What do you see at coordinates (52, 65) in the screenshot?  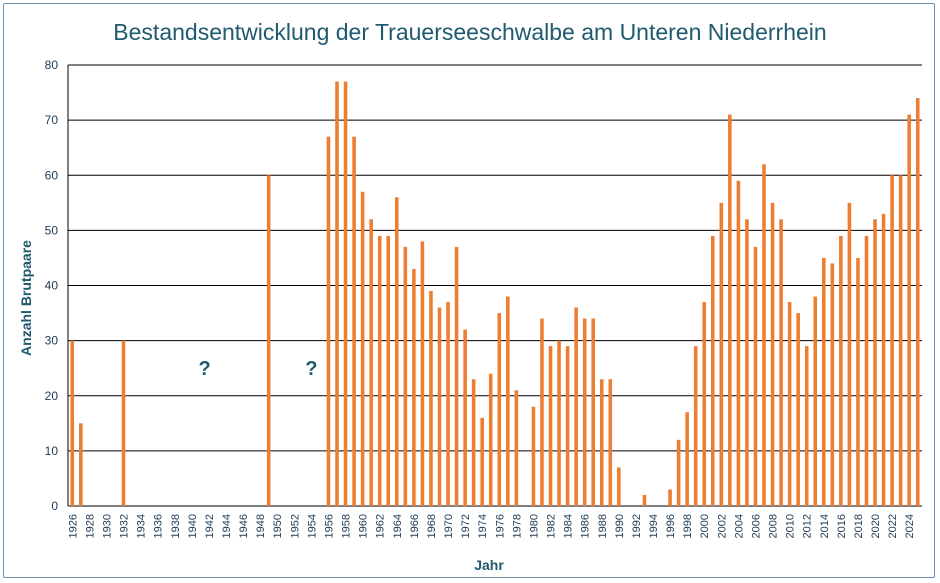 I see `y-tick-80: 80` at bounding box center [52, 65].